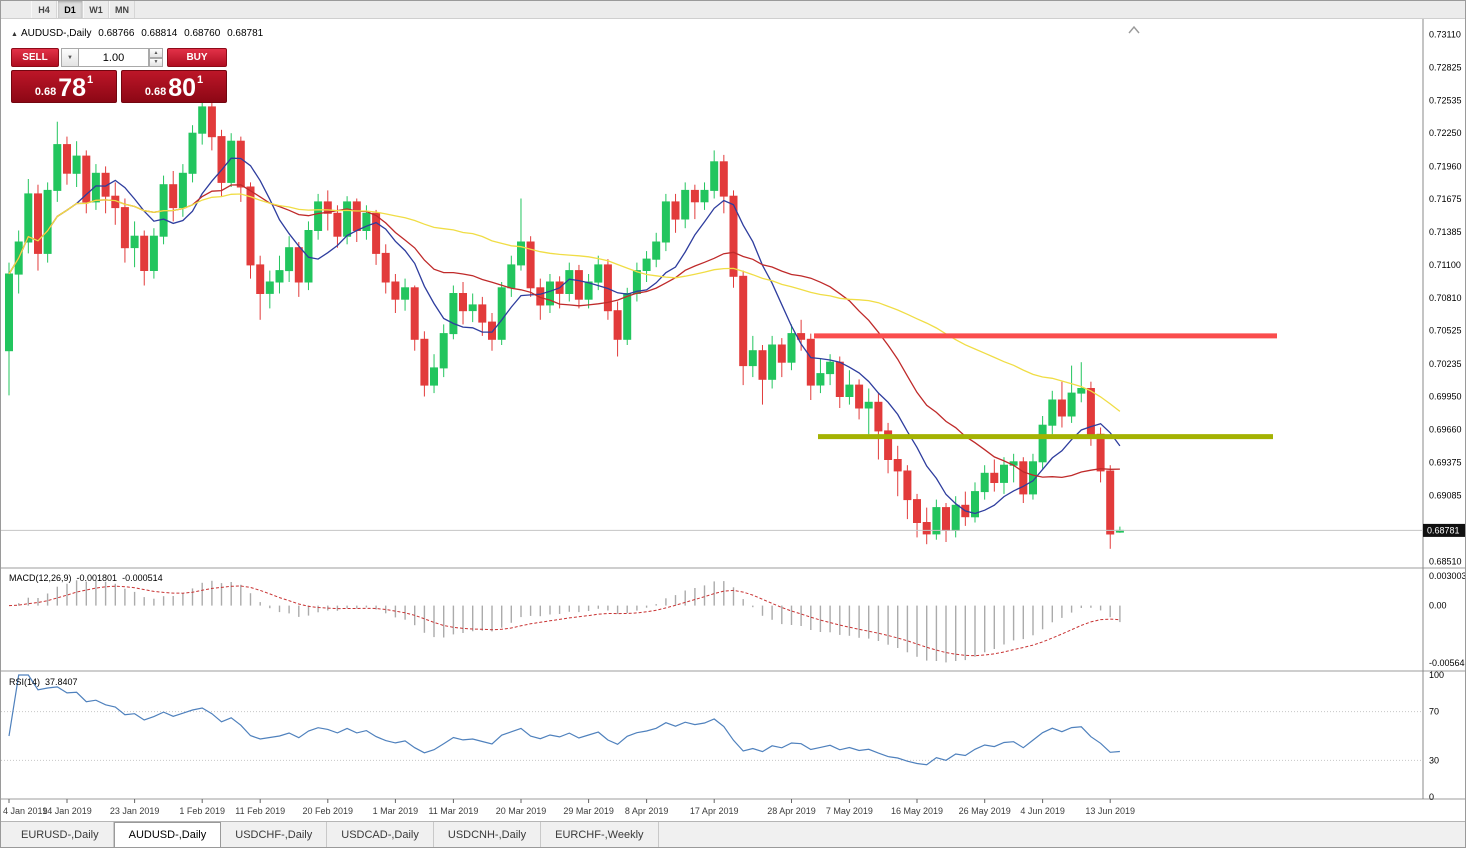  What do you see at coordinates (156, 62) in the screenshot?
I see `volume-down-icon: ▼` at bounding box center [156, 62].